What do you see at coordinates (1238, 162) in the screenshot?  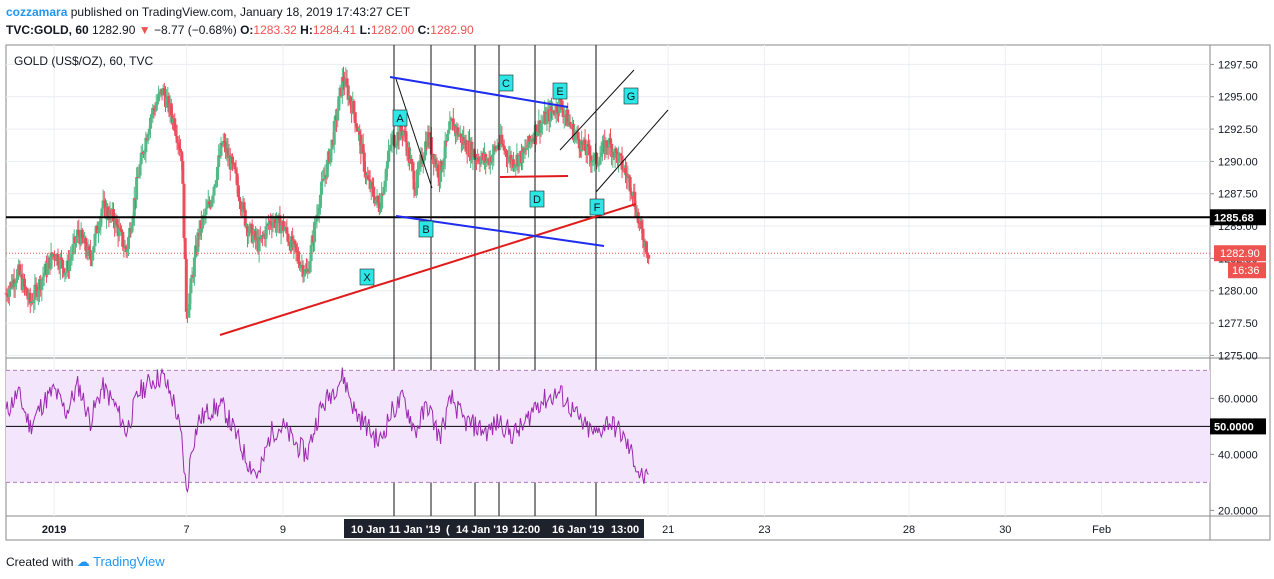 I see `price-tick-label: 1290.00` at bounding box center [1238, 162].